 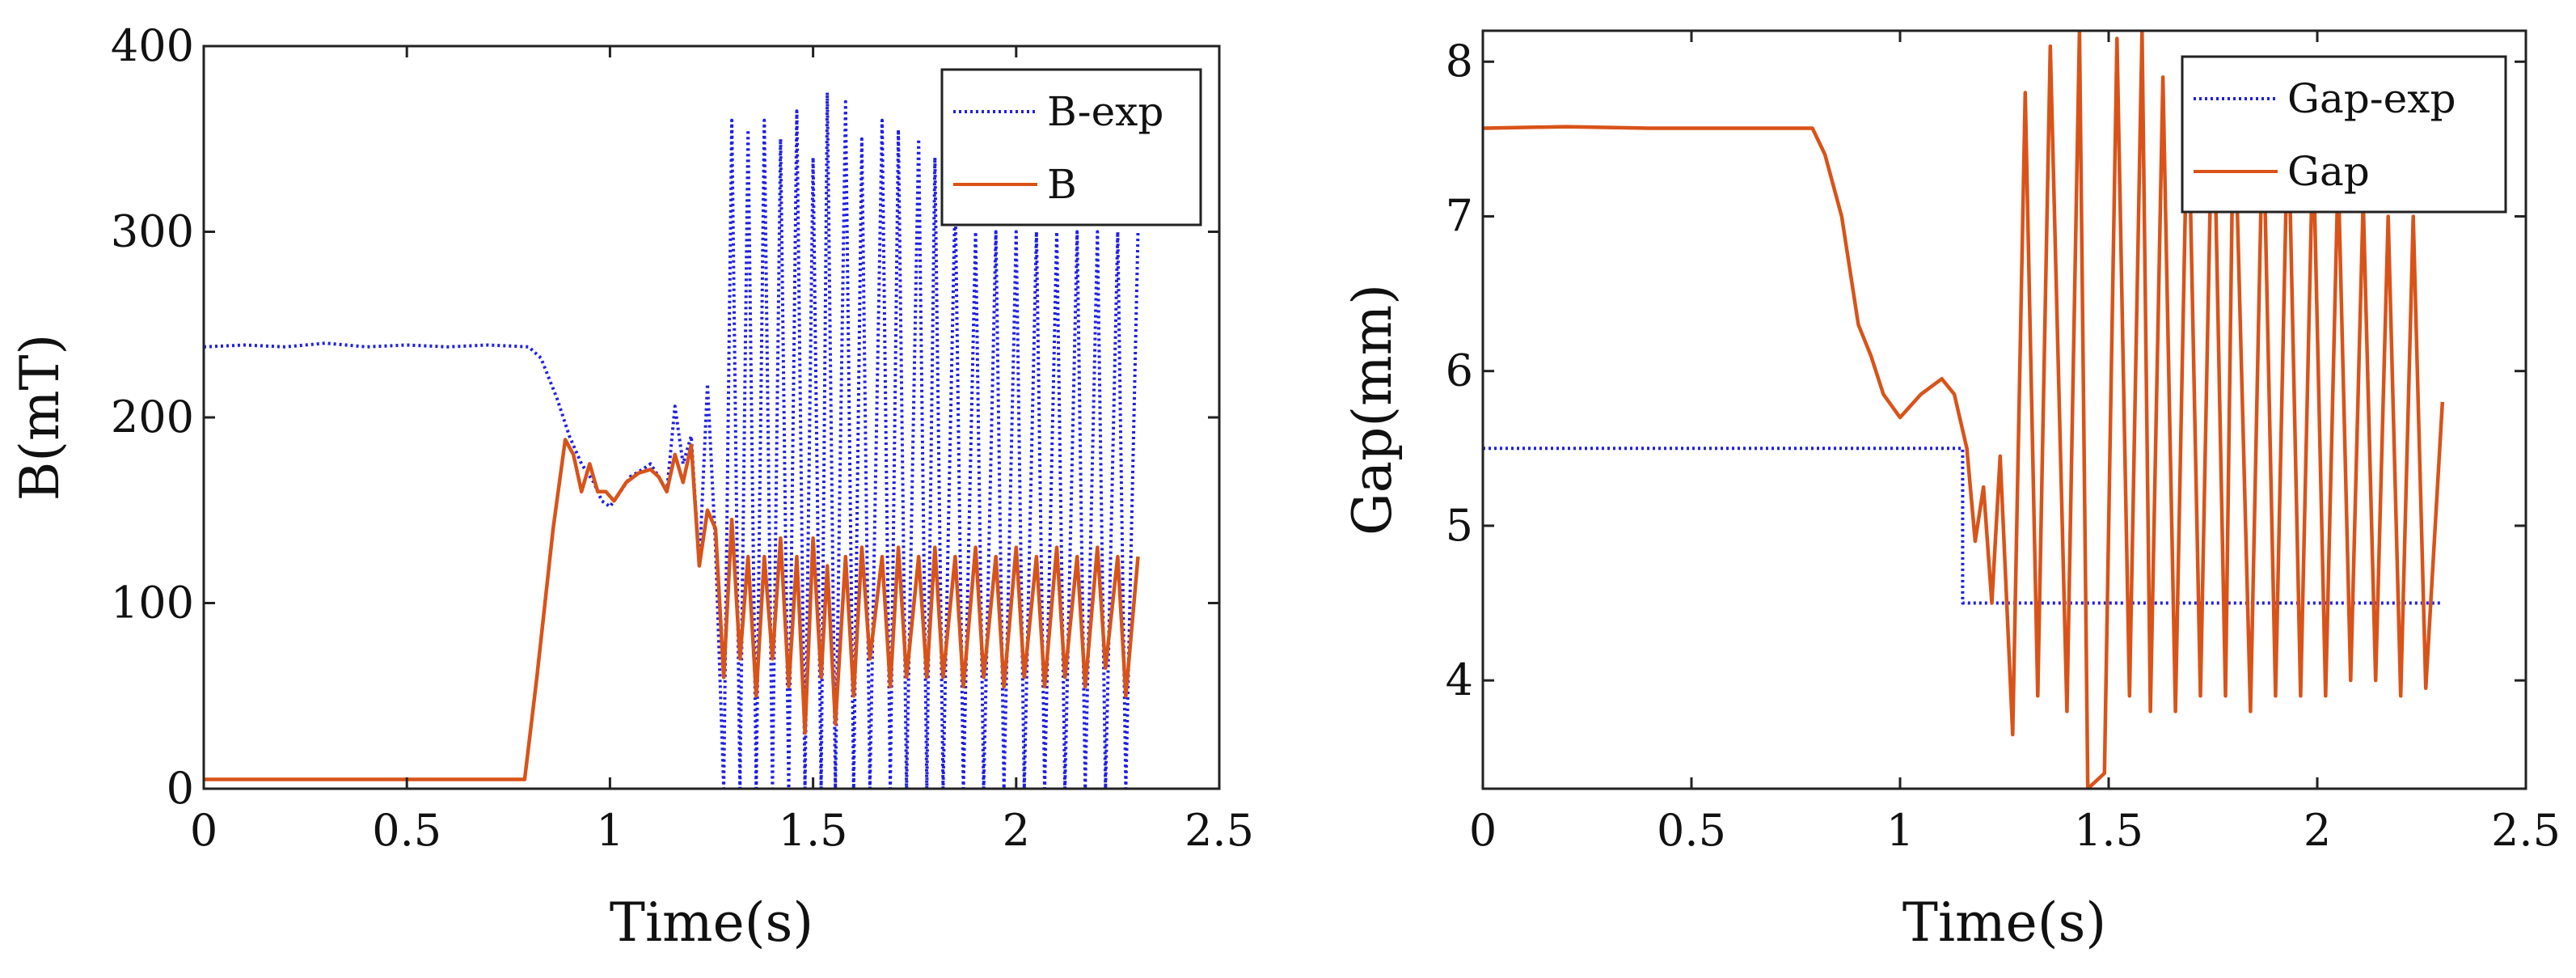 What do you see at coordinates (152, 603) in the screenshot?
I see `y-tick-label: 100` at bounding box center [152, 603].